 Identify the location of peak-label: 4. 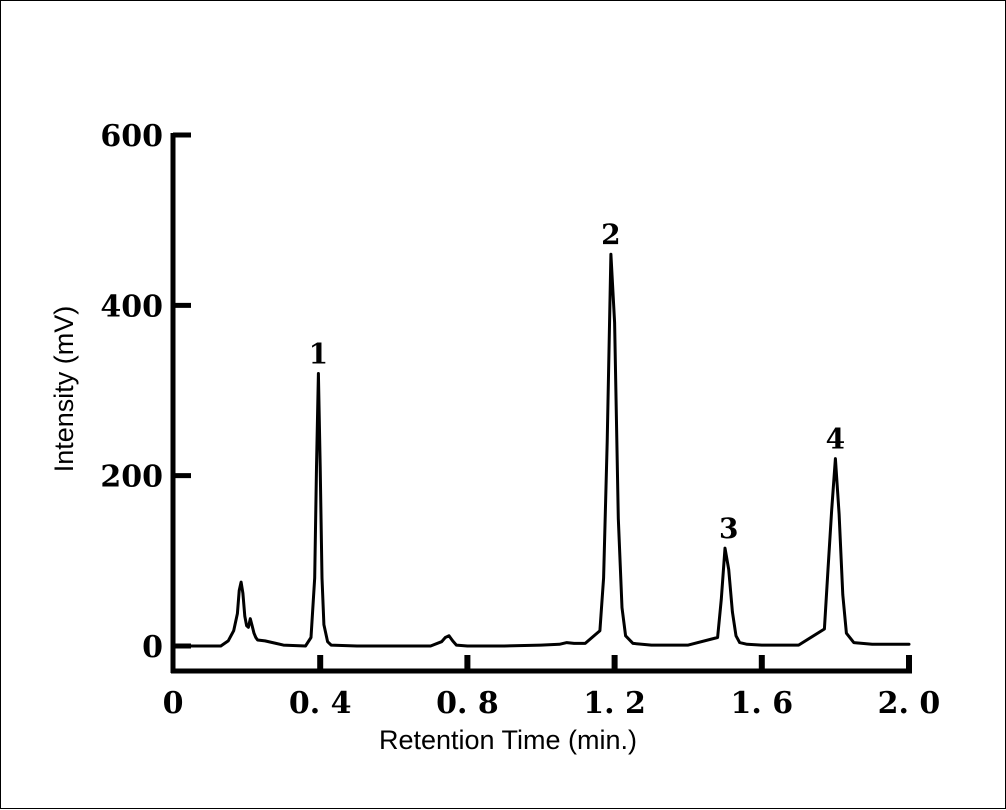
(835, 439).